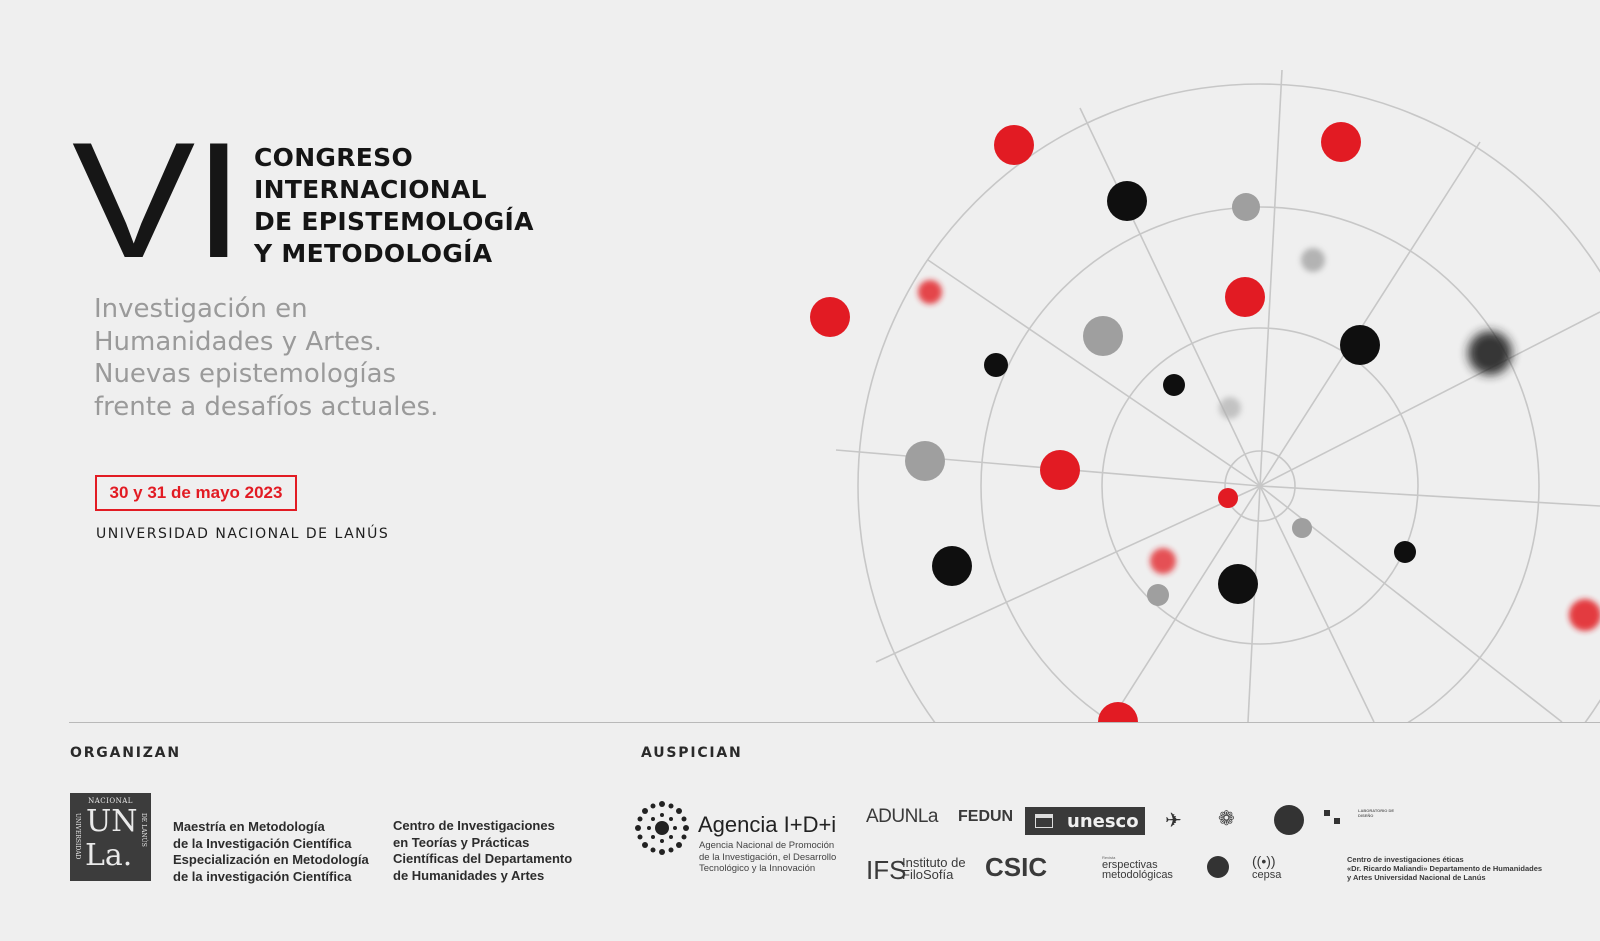  I want to click on unesco-logo: unesco, so click(1085, 821).